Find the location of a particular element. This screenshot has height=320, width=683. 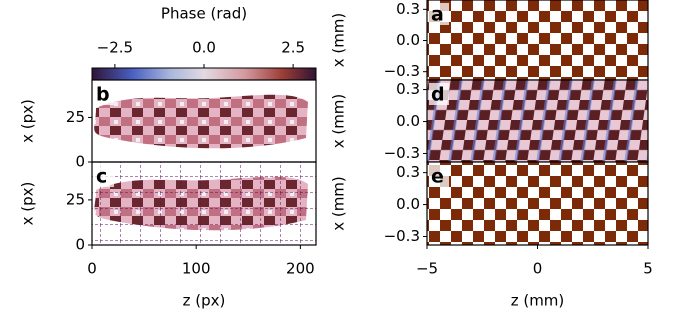

x-axis-label: z (px) is located at coordinates (204, 301).